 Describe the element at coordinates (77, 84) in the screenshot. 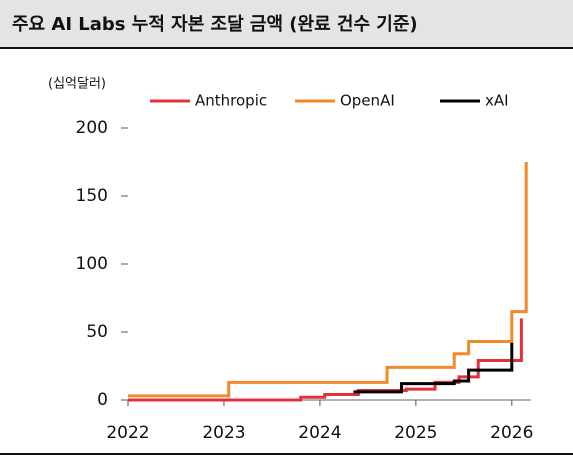

I see `y-axis-label: (십억달러)` at that location.